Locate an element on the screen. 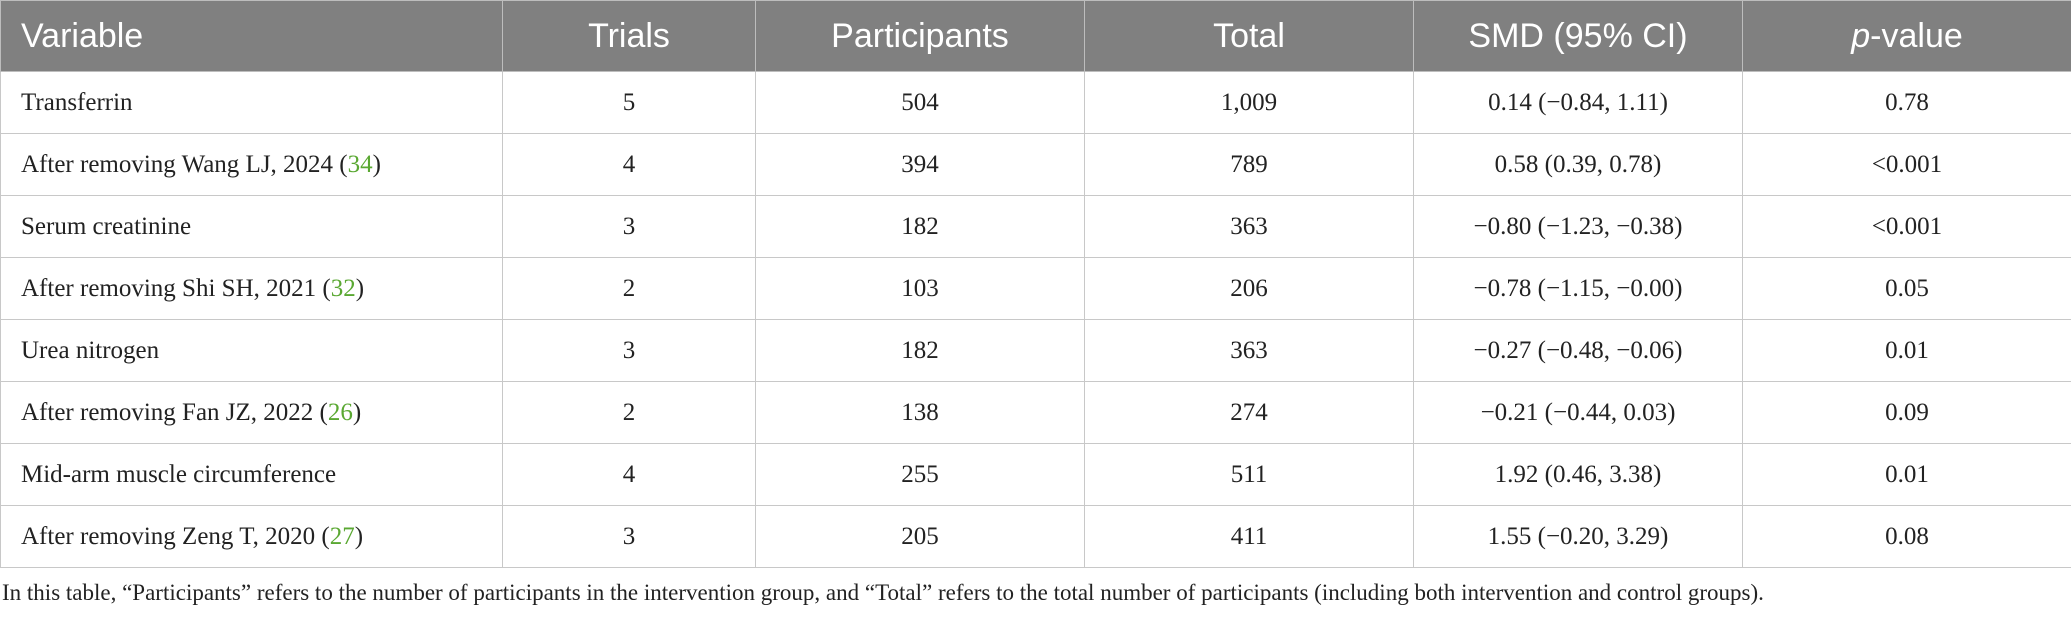 Image resolution: width=2071 pixels, height=620 pixels. cell-text: Urea nitrogen is located at coordinates (90, 350).